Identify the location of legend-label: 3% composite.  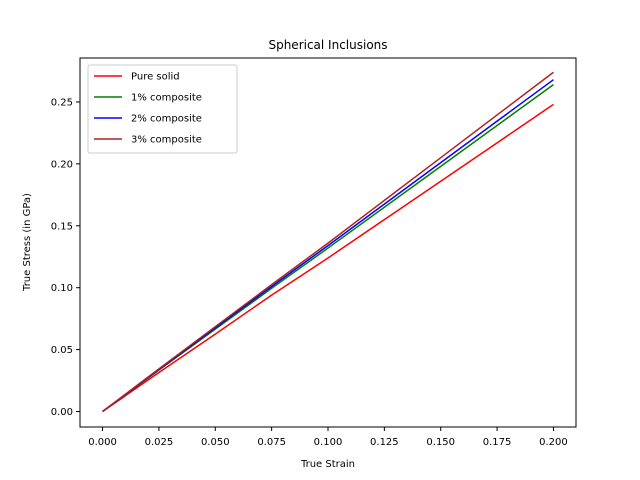
(166, 140).